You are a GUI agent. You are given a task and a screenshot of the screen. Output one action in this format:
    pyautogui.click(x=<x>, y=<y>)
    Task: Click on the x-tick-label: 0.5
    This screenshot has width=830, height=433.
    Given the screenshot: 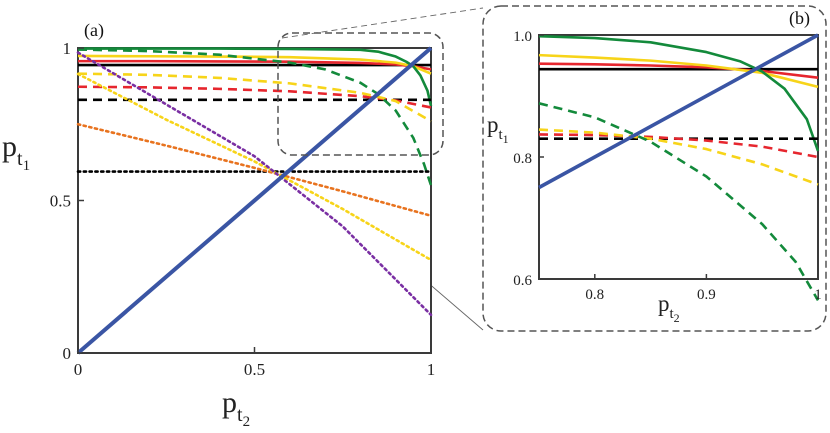 What is the action you would take?
    pyautogui.click(x=254, y=369)
    